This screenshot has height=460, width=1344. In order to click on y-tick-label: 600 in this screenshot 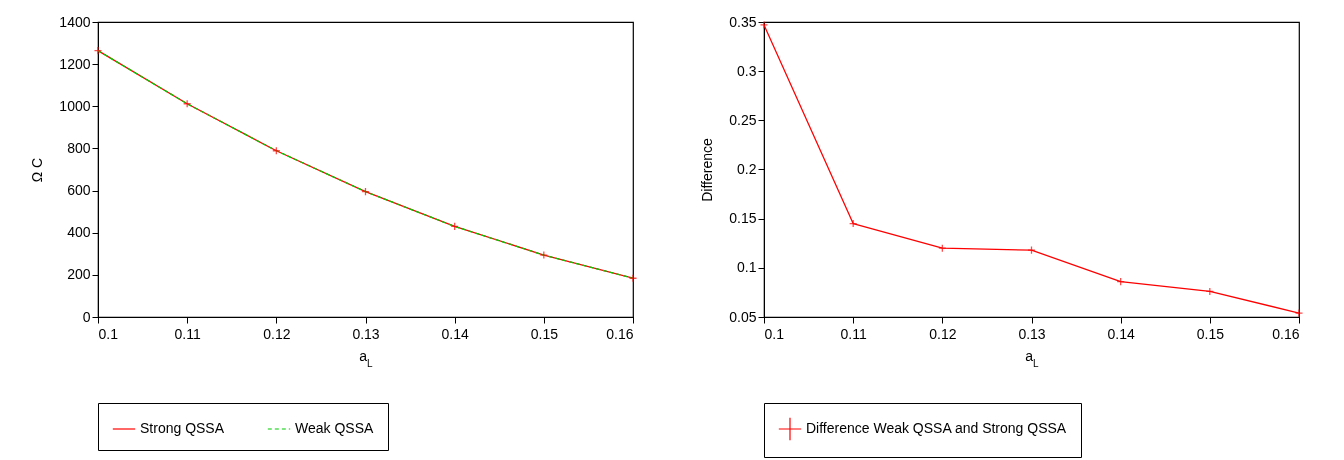, I will do `click(79, 190)`.